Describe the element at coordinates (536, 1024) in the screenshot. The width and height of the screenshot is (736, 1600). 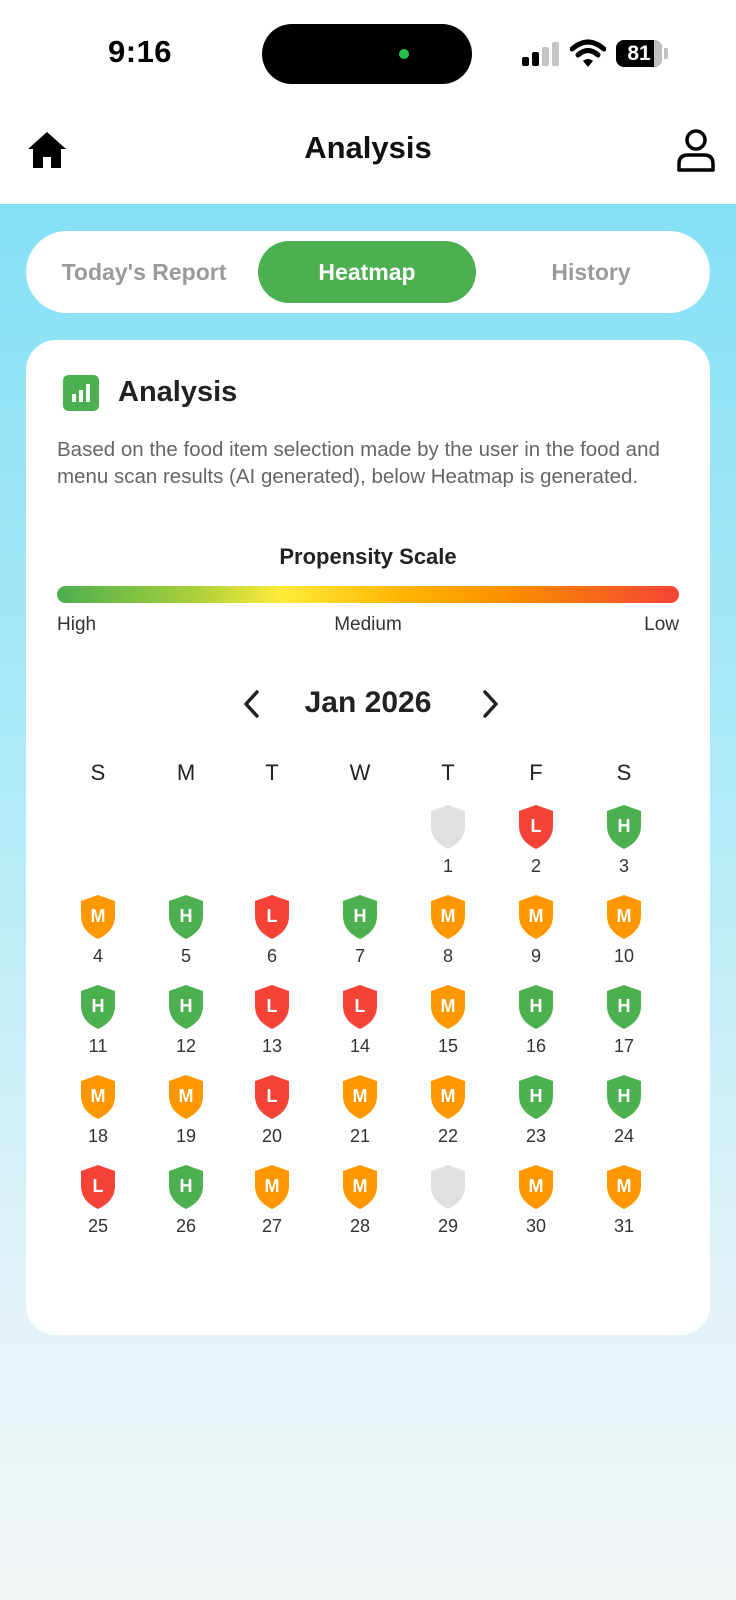
I see `calendar-day: H 16` at that location.